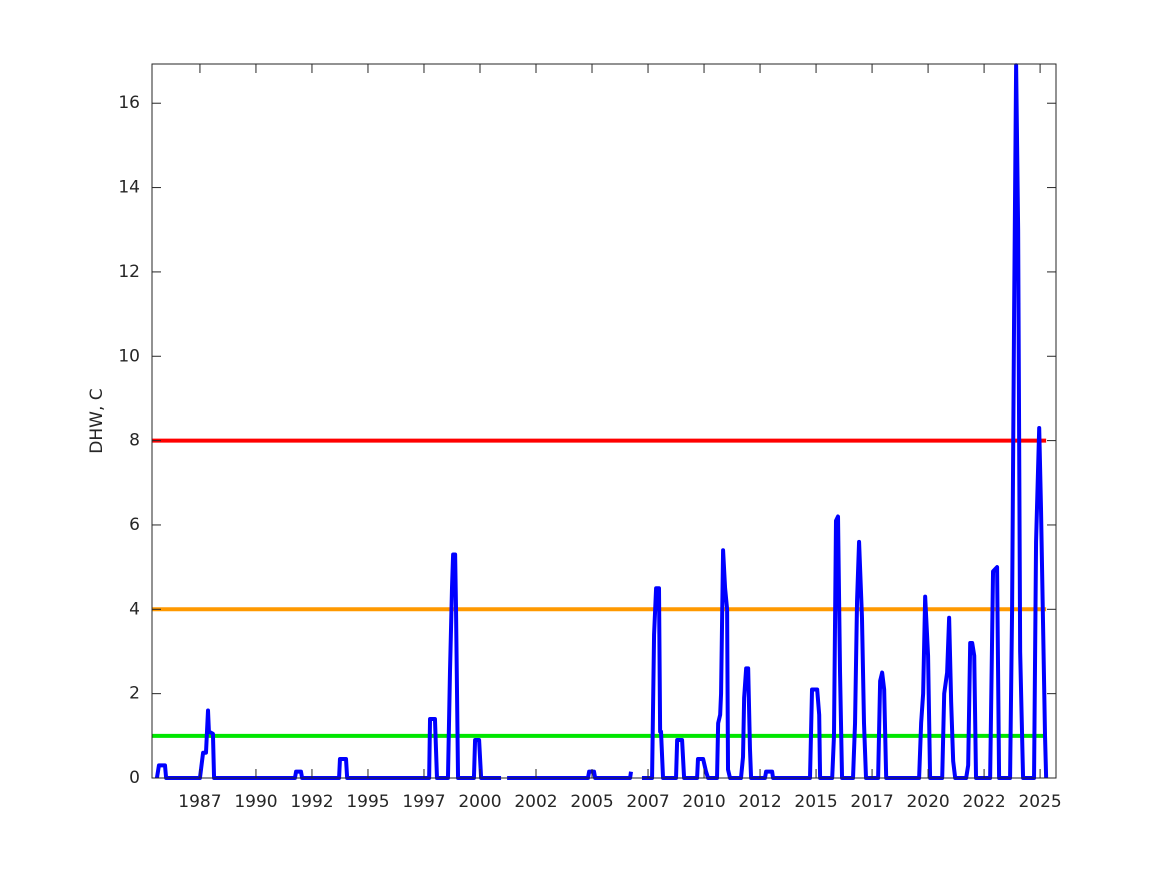  I want to click on x-tick-label: 2007, so click(647, 802).